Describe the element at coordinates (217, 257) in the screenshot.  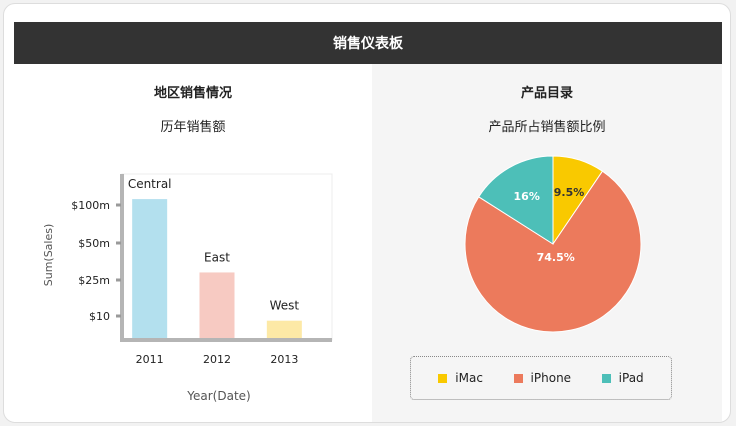
I see `bar-label: East` at that location.